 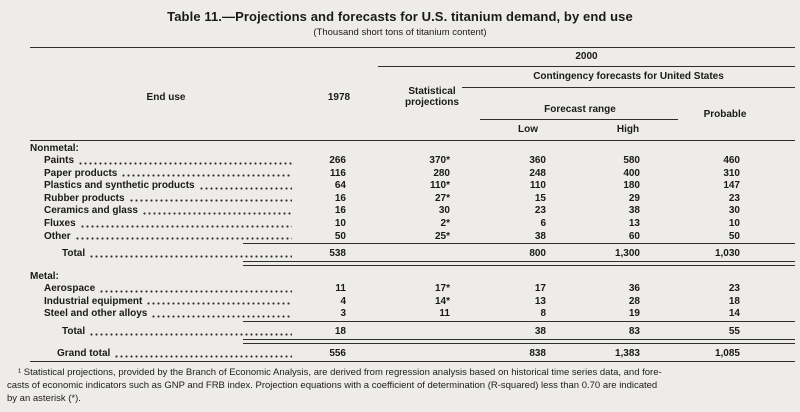 I want to click on cell-forecast-low: 360, so click(x=537, y=160).